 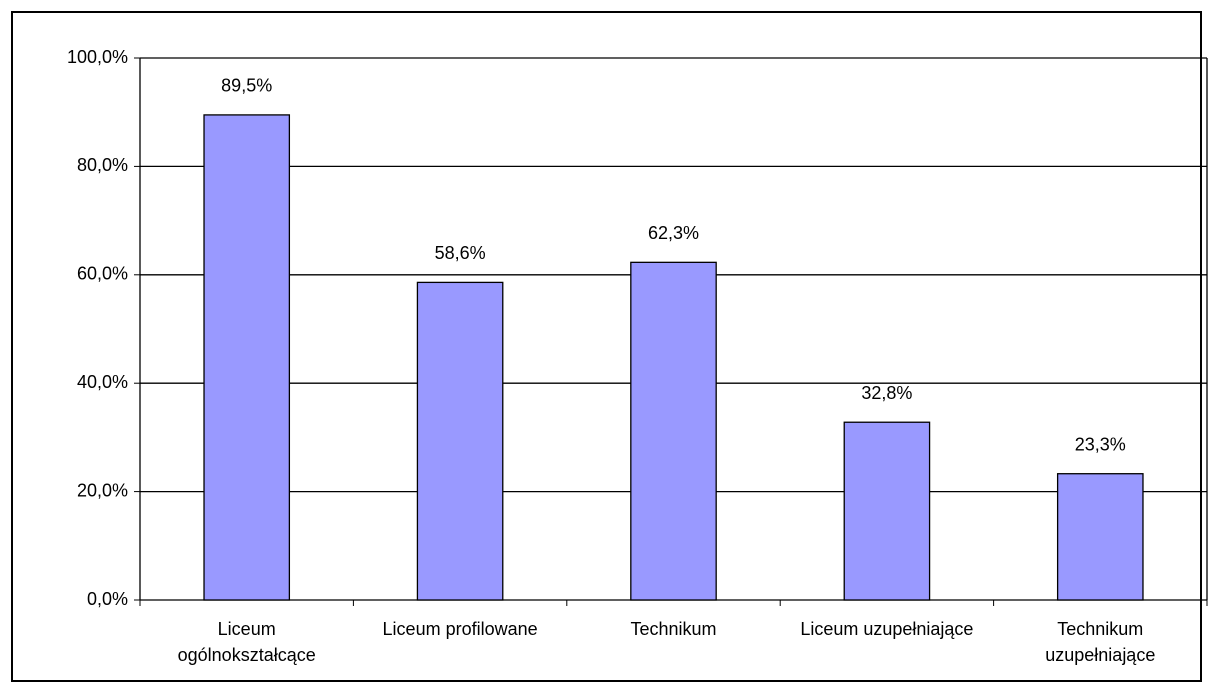 What do you see at coordinates (887, 629) in the screenshot?
I see `x-tick-label: Liceum uzupełniające` at bounding box center [887, 629].